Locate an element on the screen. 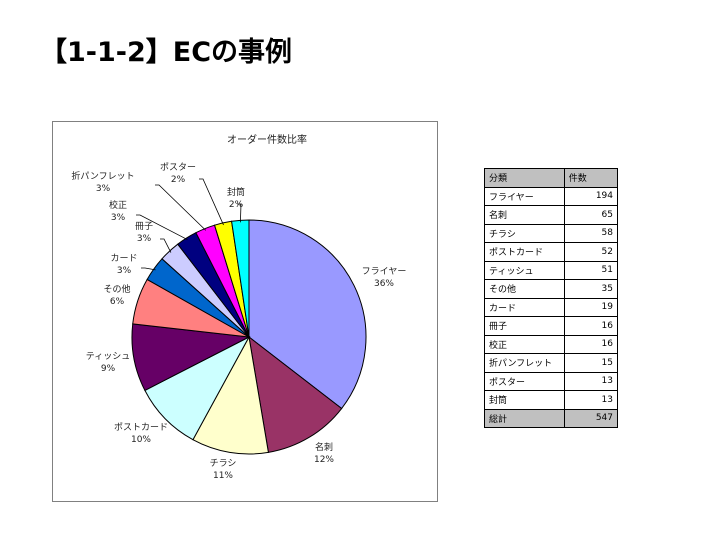 The height and width of the screenshot is (540, 720). slice-label: ポストカード is located at coordinates (141, 427).